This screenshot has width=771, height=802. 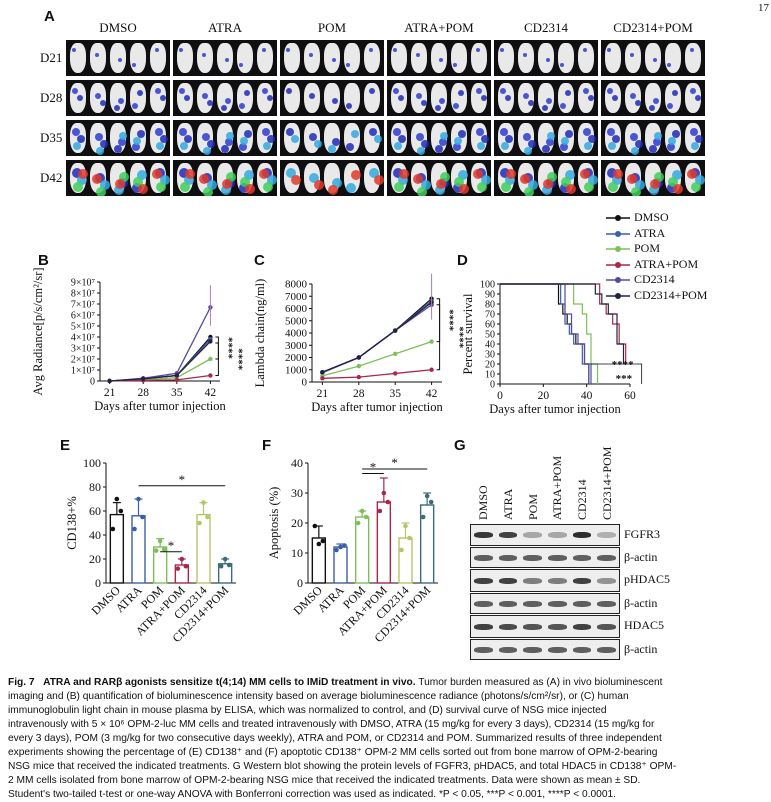 I want to click on legend-entry: CD2314+POM, so click(x=656, y=295).